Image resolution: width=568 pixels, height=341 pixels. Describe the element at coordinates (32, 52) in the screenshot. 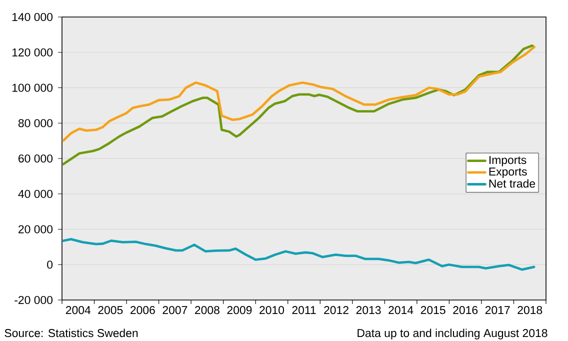

I see `y-tick-label: 120 000` at that location.